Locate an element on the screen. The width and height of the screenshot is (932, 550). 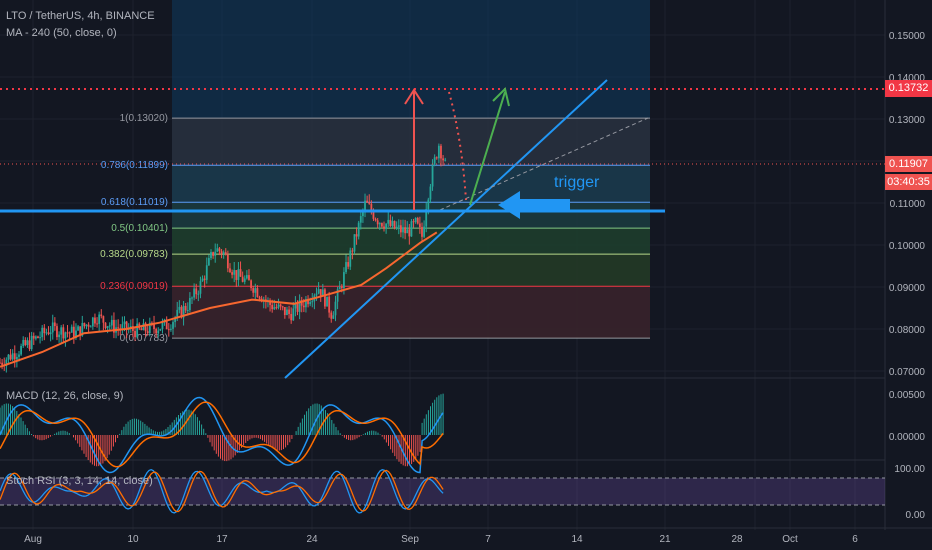
y-tick-label: 0.08000 is located at coordinates (907, 330).